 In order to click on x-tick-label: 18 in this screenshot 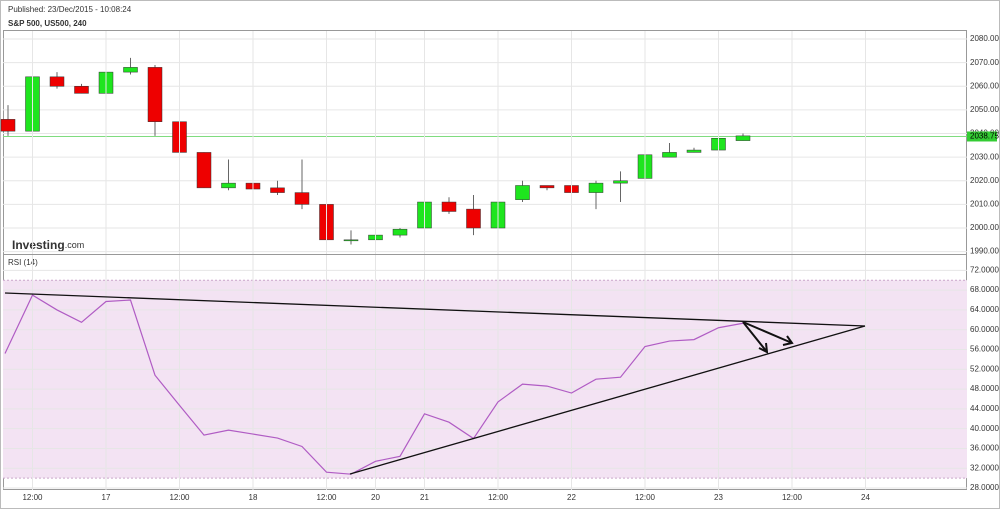, I will do `click(253, 497)`.